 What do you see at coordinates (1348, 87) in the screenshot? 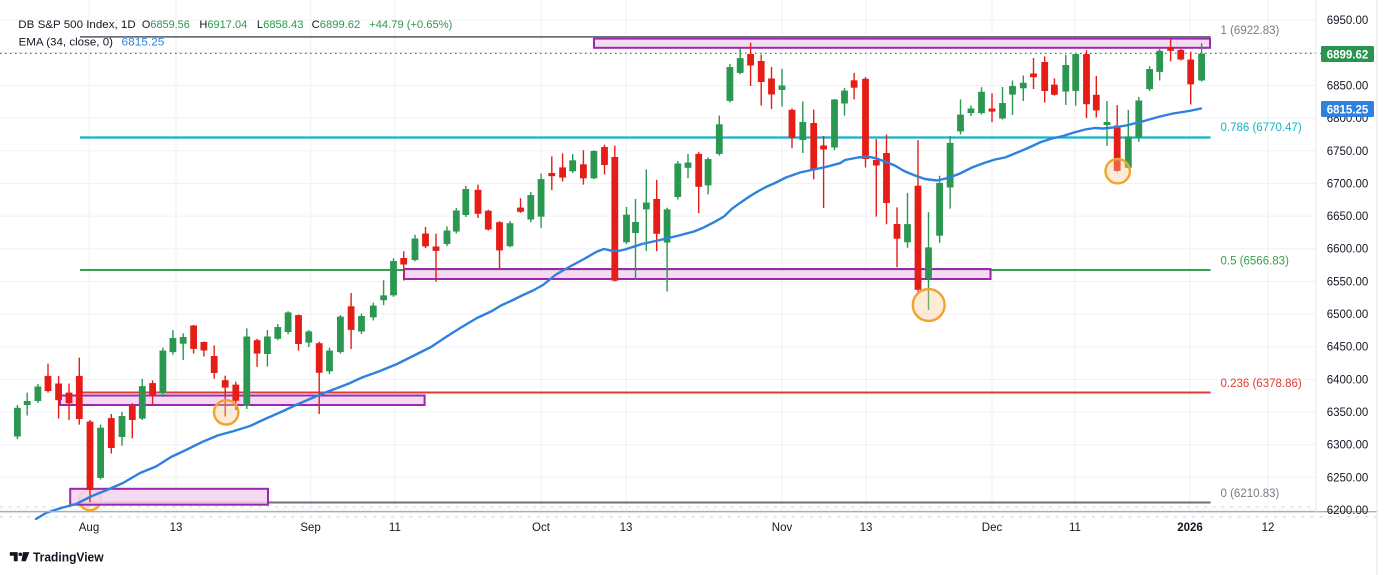
I see `svg-text: 6850.00` at bounding box center [1348, 87].